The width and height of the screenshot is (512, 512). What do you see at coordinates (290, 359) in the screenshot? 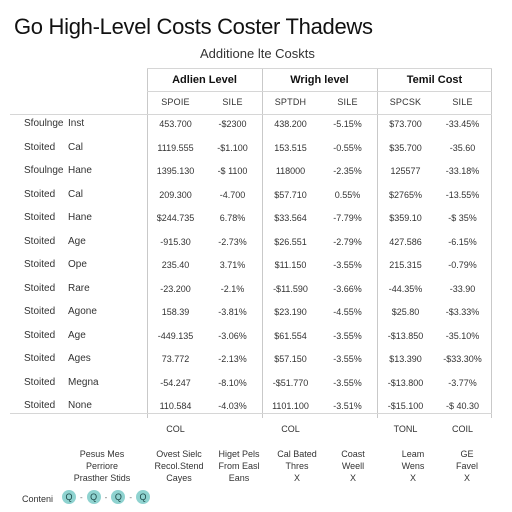
I see `table-cell: $57.150` at bounding box center [290, 359].